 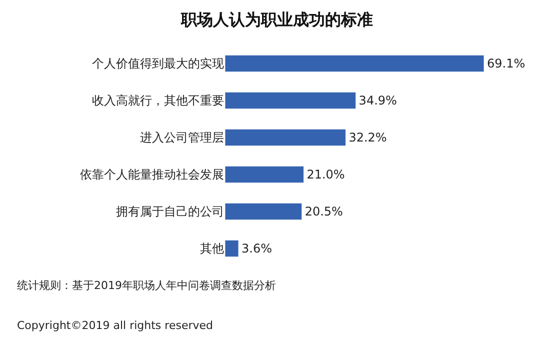 I want to click on data-label: 34.9%, so click(x=377, y=101).